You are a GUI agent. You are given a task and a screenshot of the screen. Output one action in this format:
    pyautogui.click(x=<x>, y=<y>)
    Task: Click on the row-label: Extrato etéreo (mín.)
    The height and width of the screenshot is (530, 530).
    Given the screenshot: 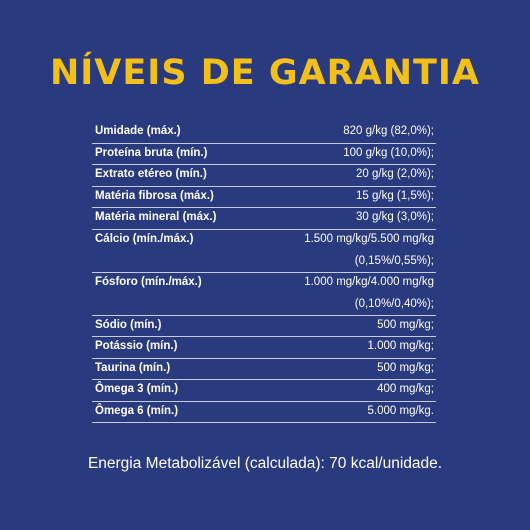 What is the action you would take?
    pyautogui.click(x=151, y=174)
    